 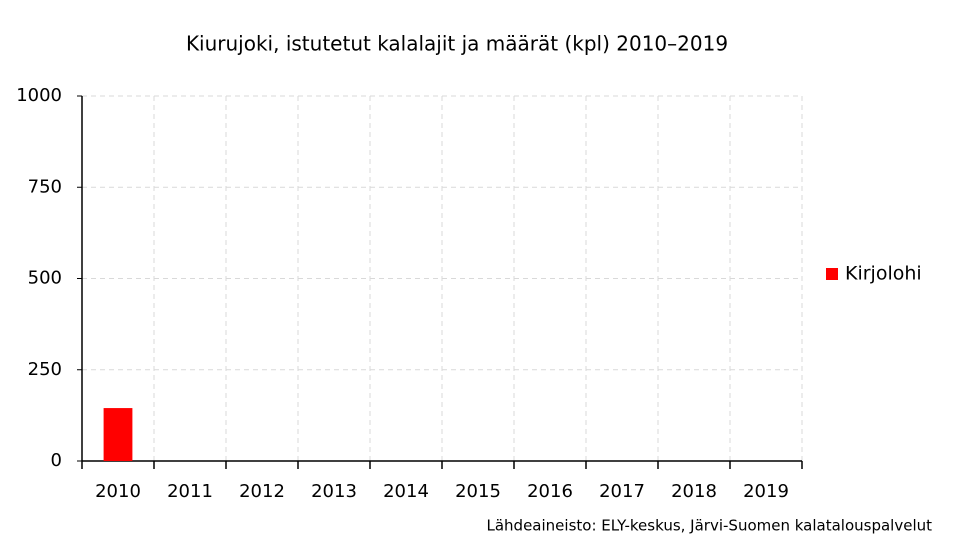 What do you see at coordinates (622, 491) in the screenshot?
I see `x-tick-label: 2017` at bounding box center [622, 491].